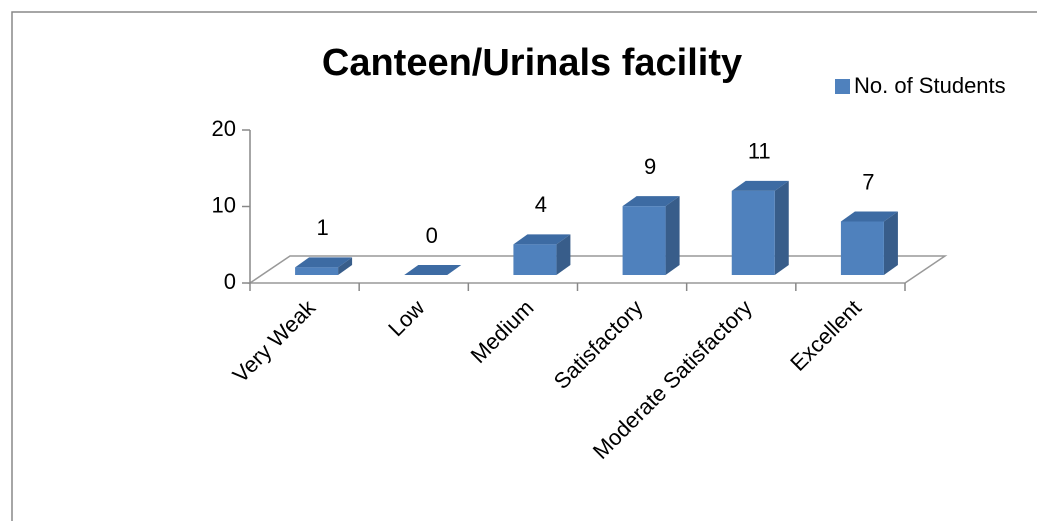 This screenshot has width=1037, height=521. Describe the element at coordinates (532, 63) in the screenshot. I see `chart-title: Canteen/Urinals facility` at that location.